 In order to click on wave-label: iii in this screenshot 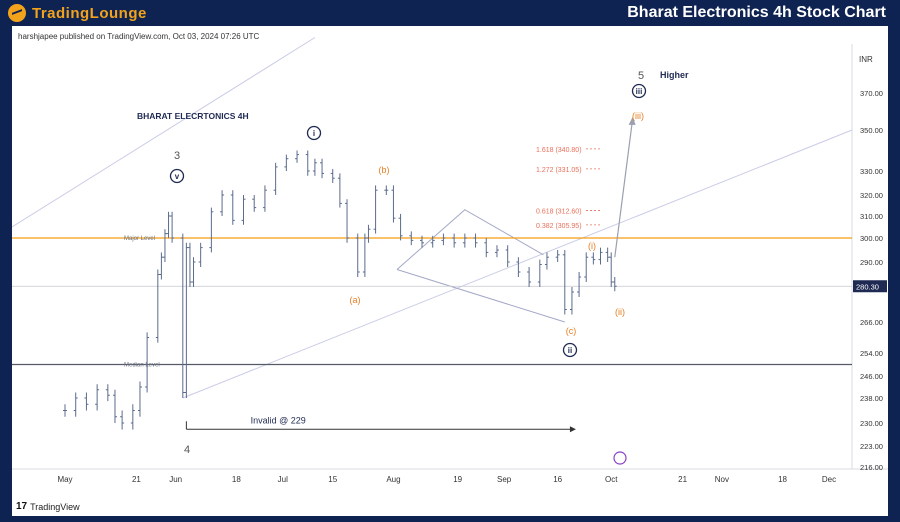, I will do `click(639, 91)`.